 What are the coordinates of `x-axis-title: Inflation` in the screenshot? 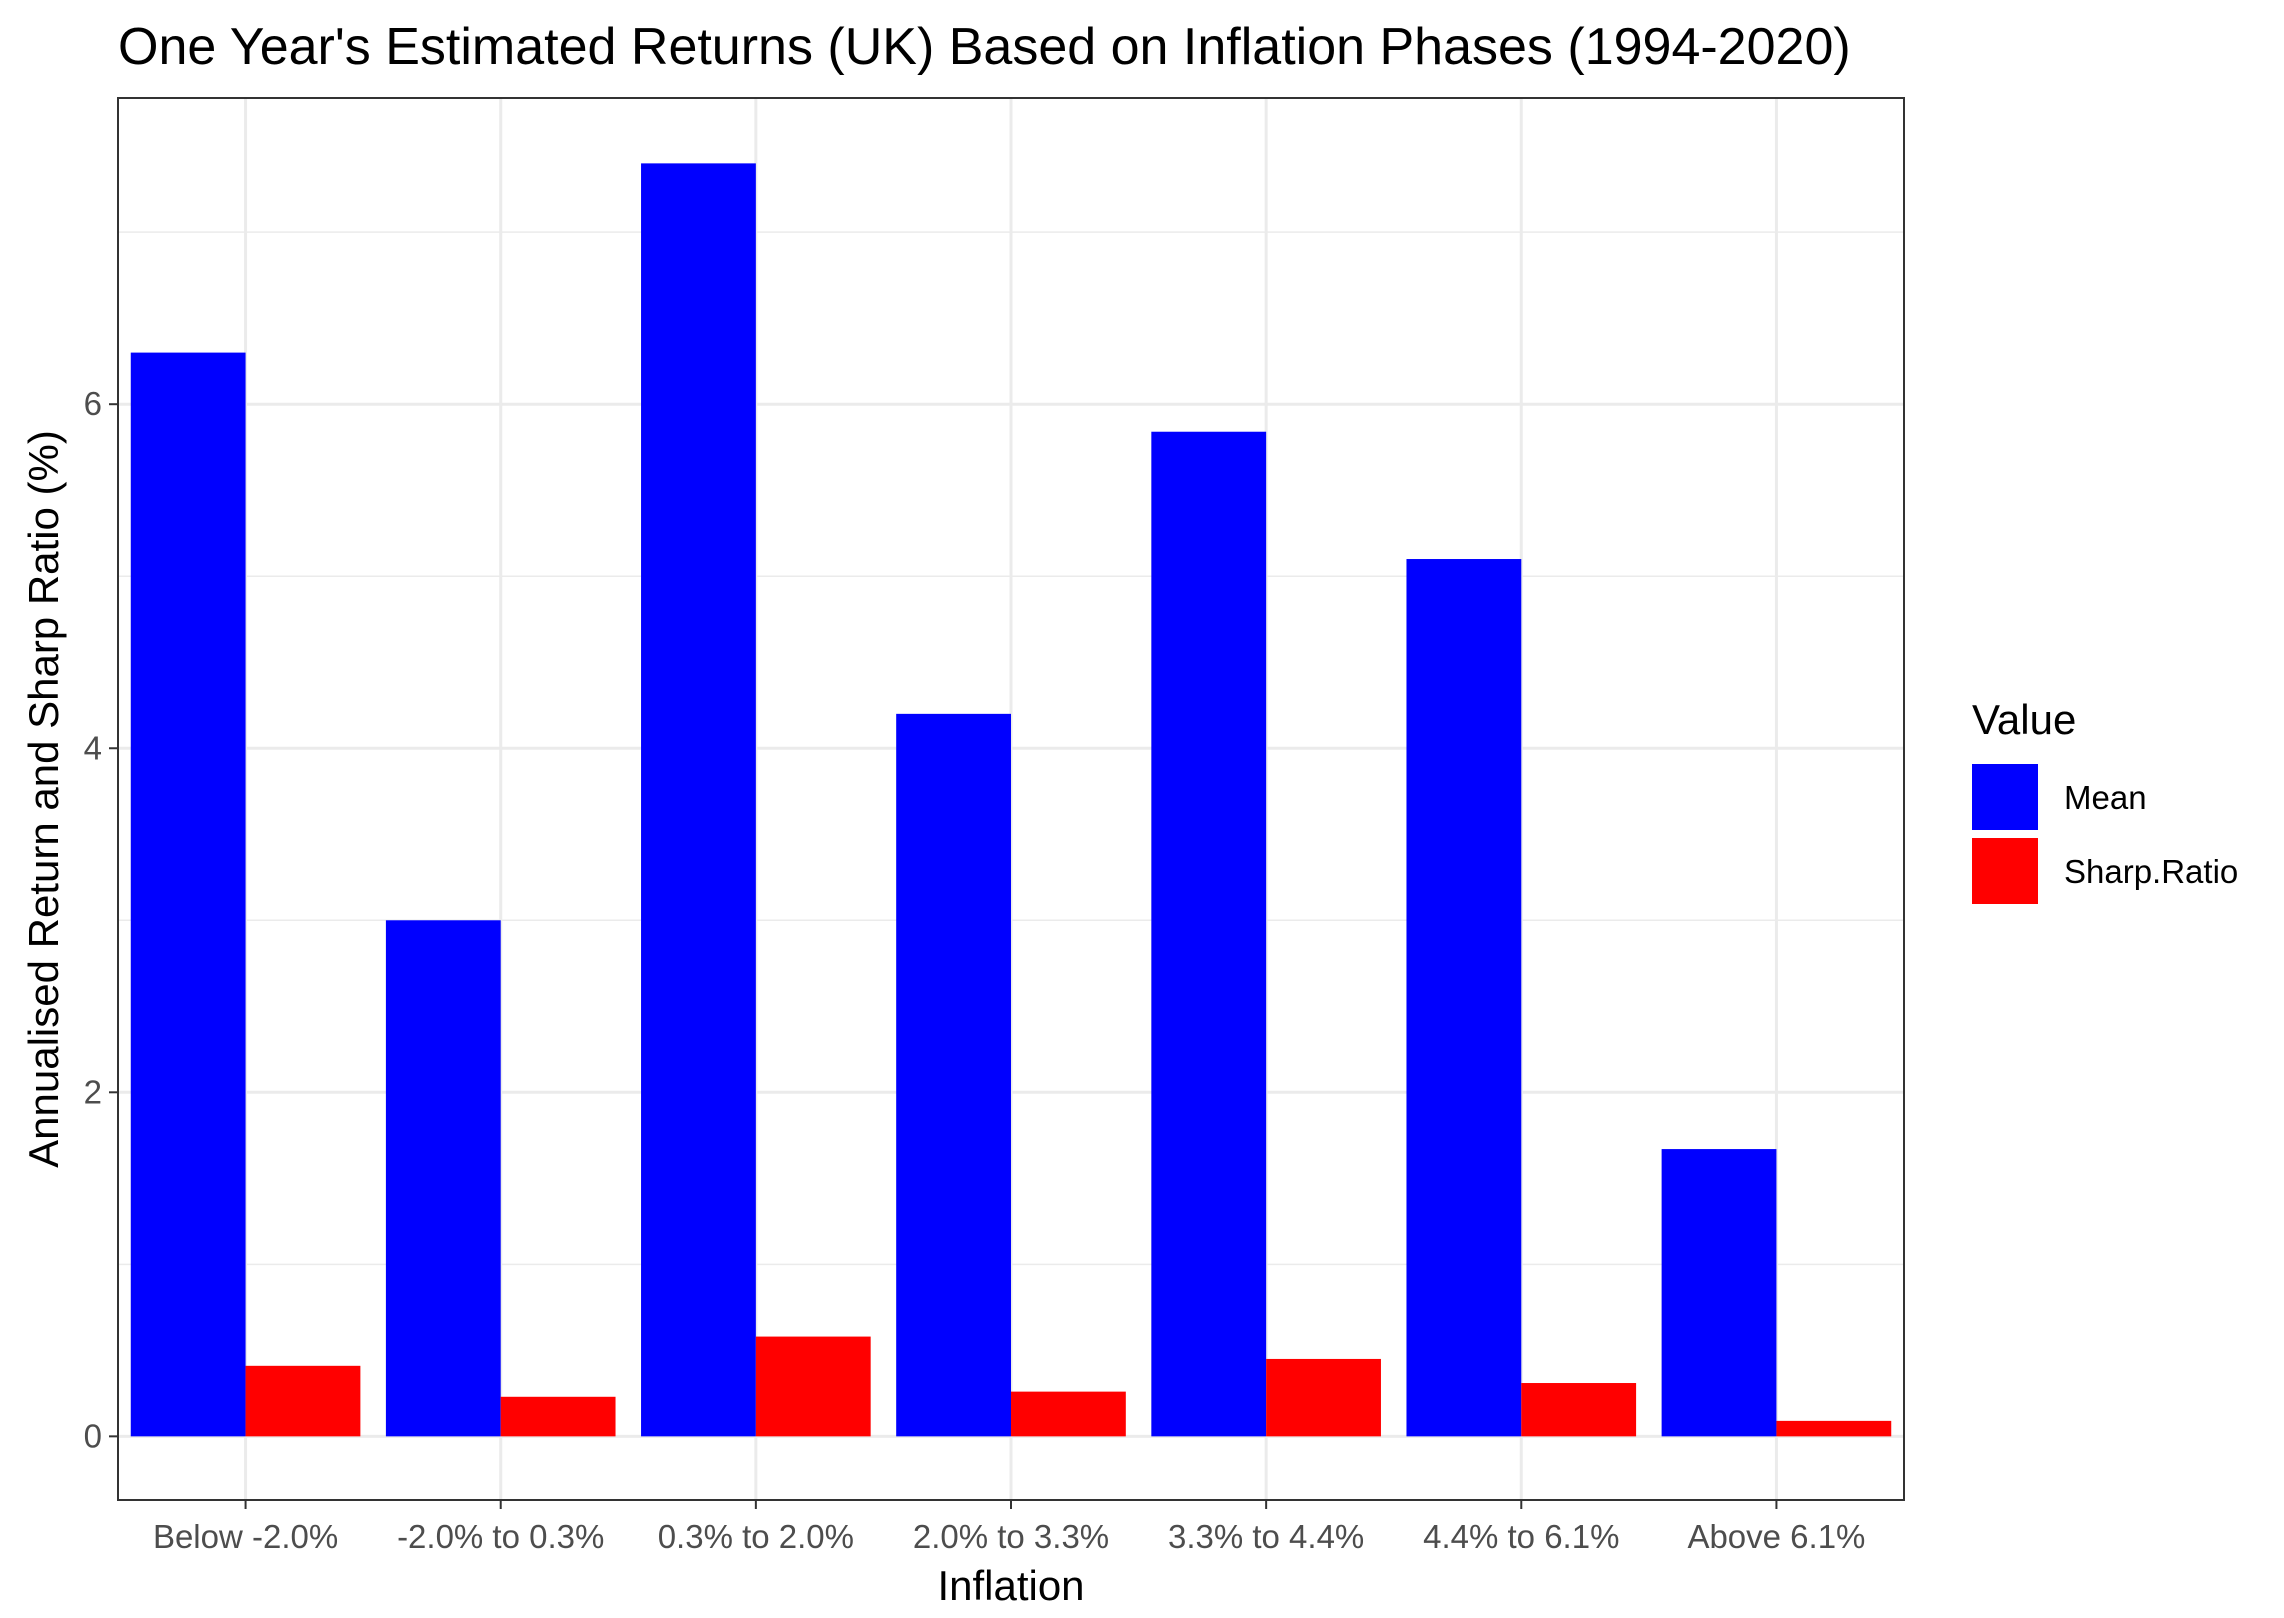 It's located at (1010, 1585).